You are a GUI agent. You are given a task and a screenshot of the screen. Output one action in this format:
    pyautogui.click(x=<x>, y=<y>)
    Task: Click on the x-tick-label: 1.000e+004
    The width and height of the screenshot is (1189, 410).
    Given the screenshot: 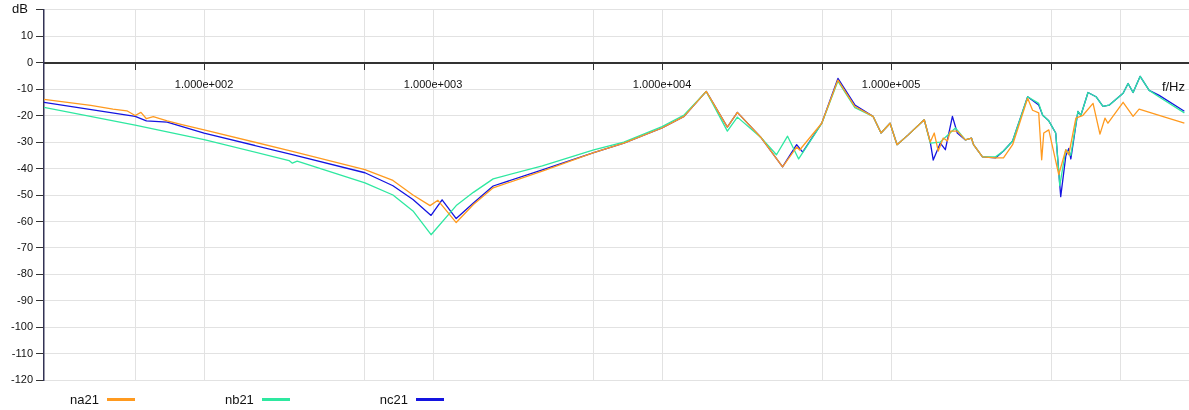 What is the action you would take?
    pyautogui.click(x=662, y=84)
    